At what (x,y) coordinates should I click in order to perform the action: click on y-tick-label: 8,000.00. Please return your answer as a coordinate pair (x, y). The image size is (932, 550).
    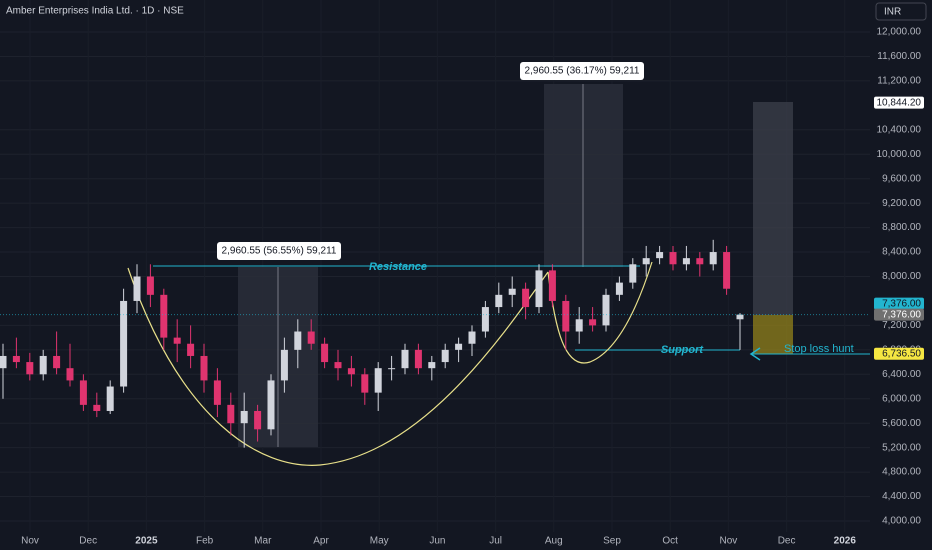
    Looking at the image, I should click on (901, 276).